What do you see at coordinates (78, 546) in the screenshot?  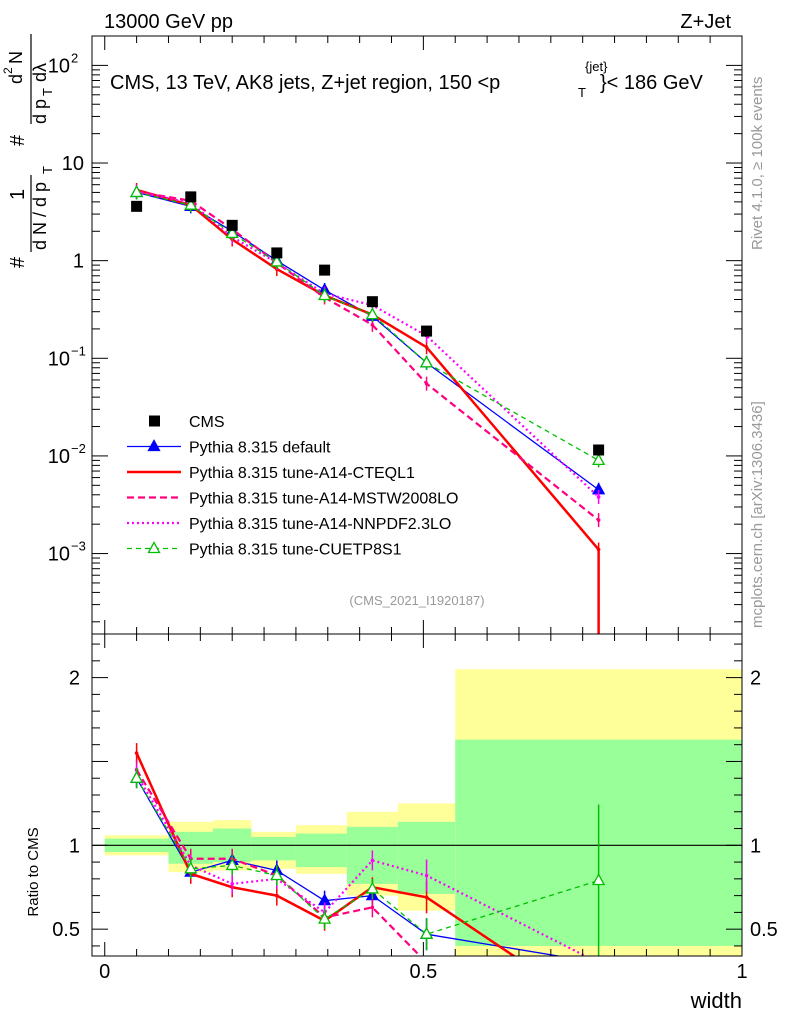 I see `ytick-exp: −3` at bounding box center [78, 546].